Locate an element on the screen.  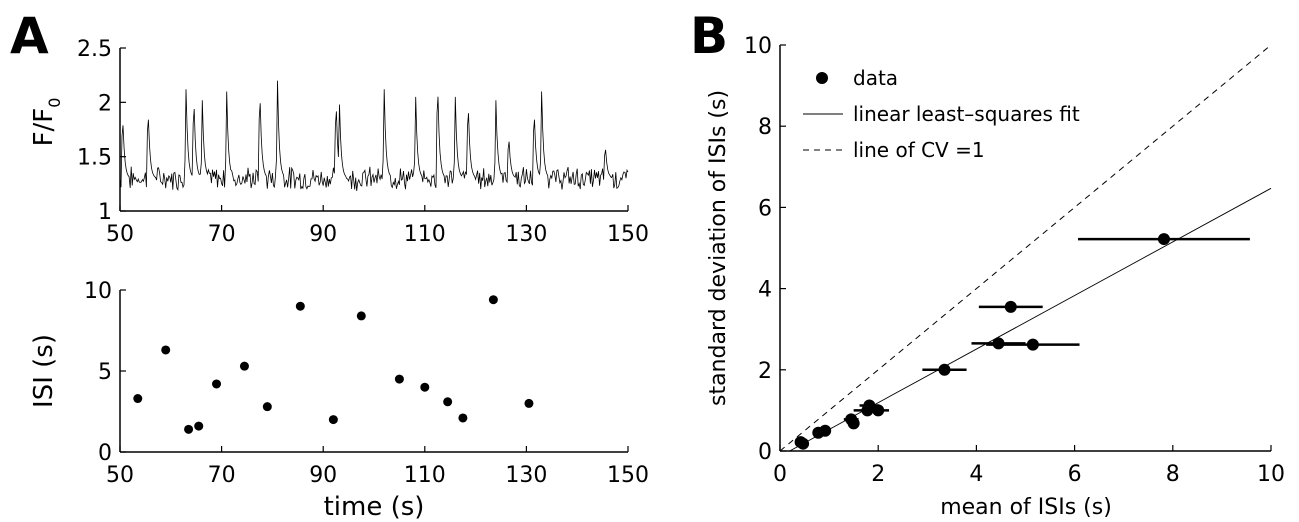
legend-data-marker is located at coordinates (822, 78).